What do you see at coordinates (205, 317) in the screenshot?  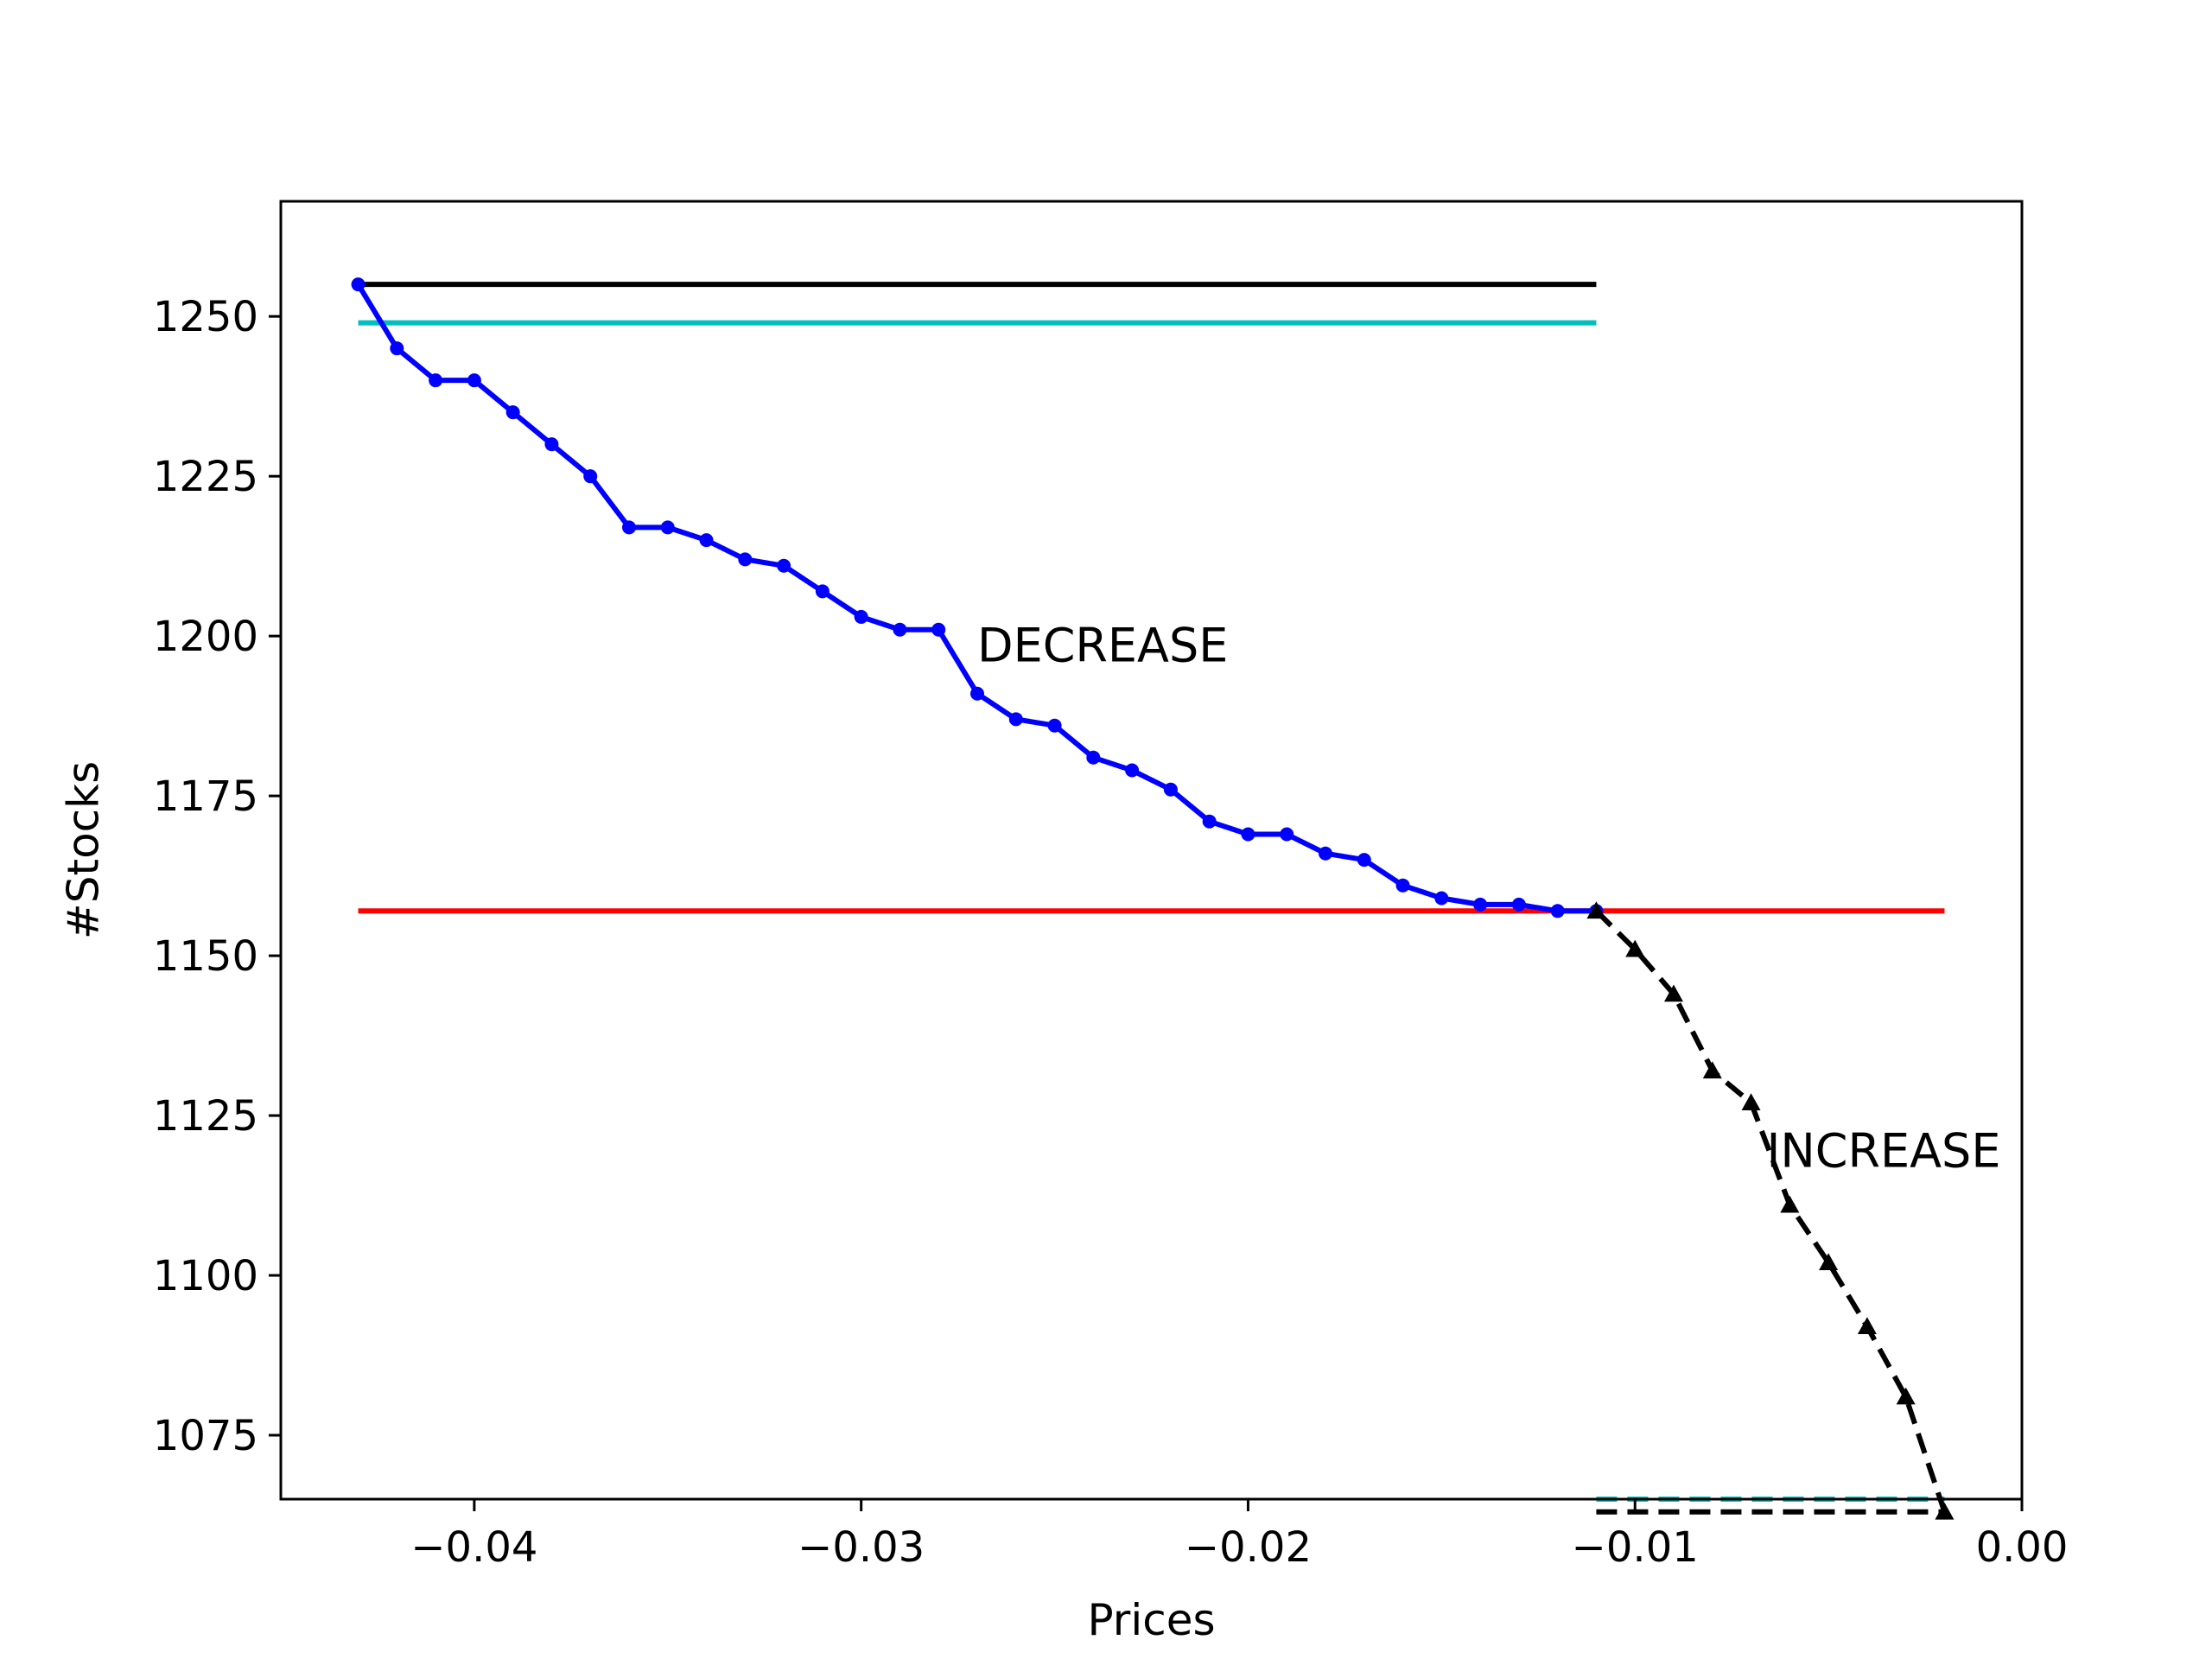 I see `y-tick-label: 1250` at bounding box center [205, 317].